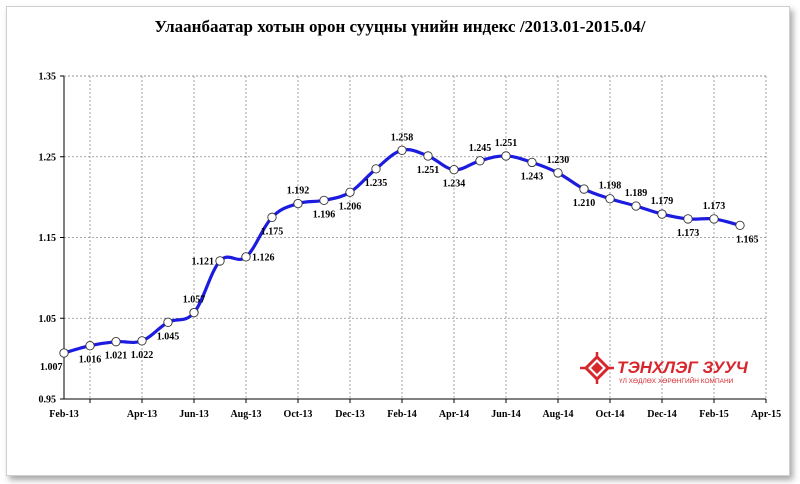  What do you see at coordinates (454, 184) in the screenshot?
I see `data-label: 1.234` at bounding box center [454, 184].